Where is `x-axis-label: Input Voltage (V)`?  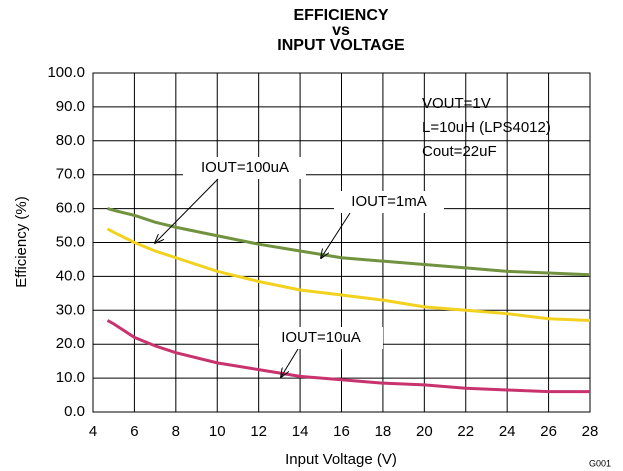
x-axis-label: Input Voltage (V) is located at coordinates (341, 459).